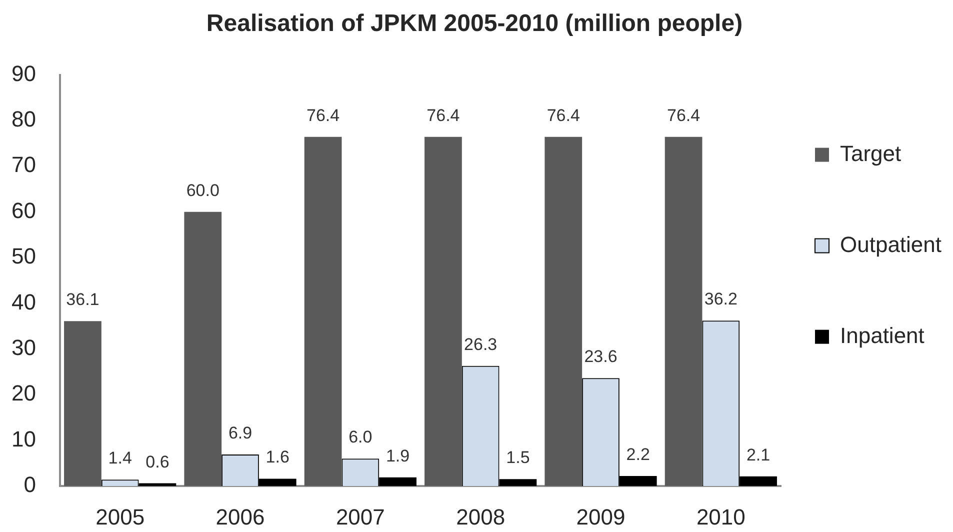 Image resolution: width=953 pixels, height=532 pixels. What do you see at coordinates (120, 458) in the screenshot?
I see `data-label: 1.4` at bounding box center [120, 458].